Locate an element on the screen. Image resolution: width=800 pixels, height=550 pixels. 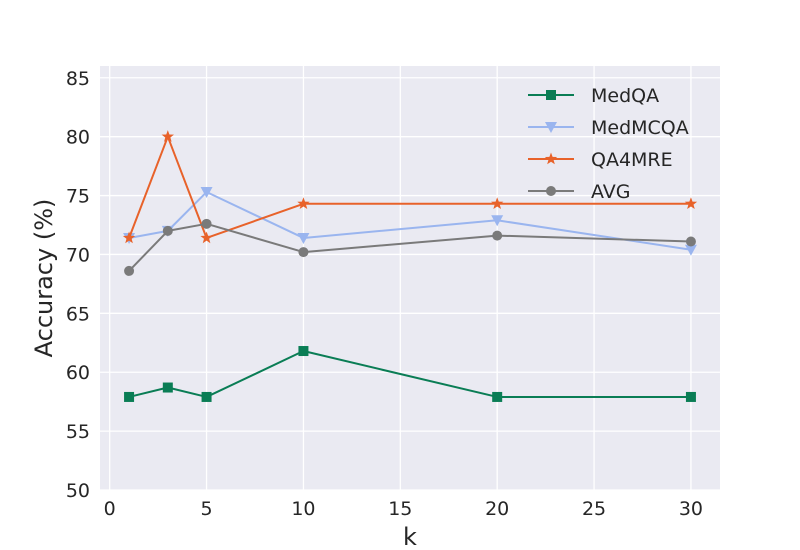
x-tick-label: 25 is located at coordinates (594, 509).